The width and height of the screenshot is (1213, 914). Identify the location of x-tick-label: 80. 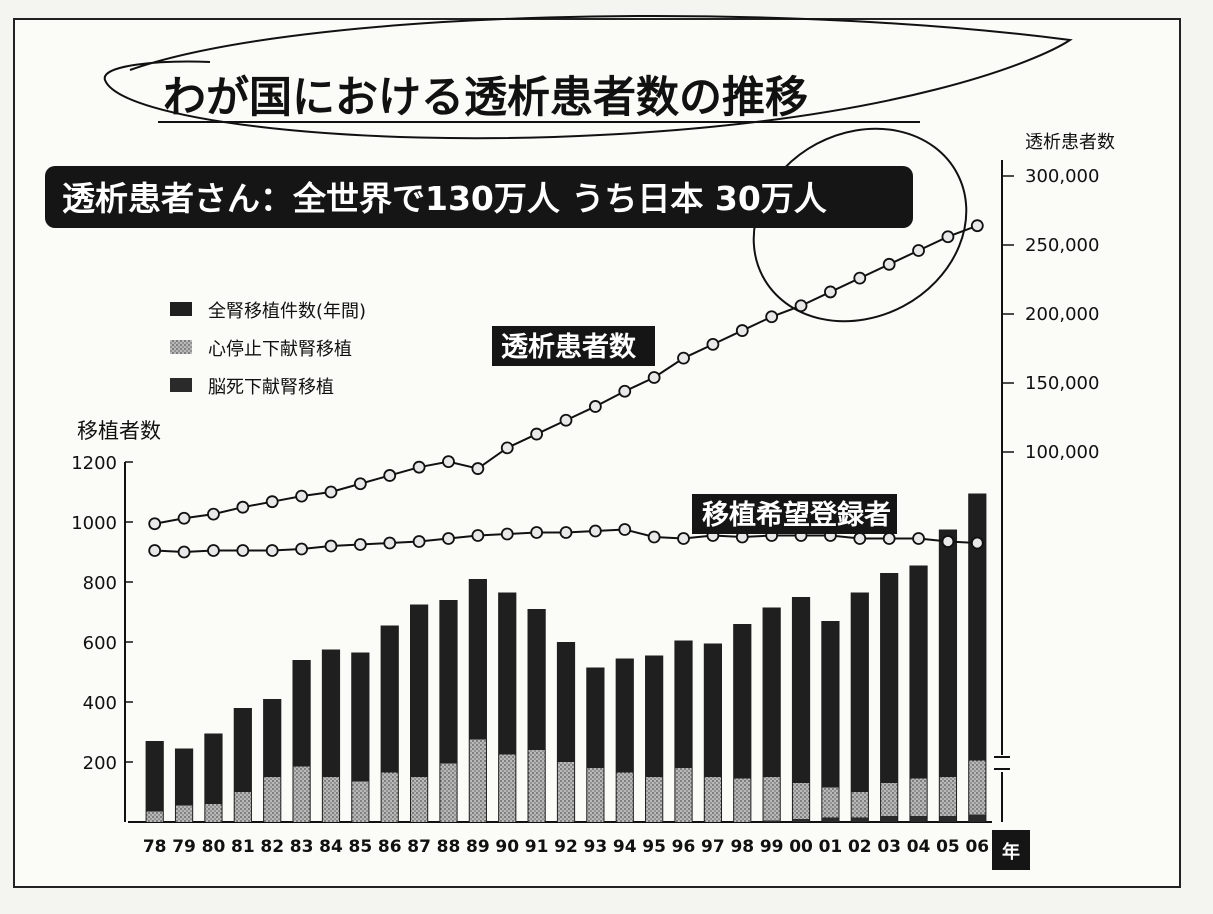
(214, 847).